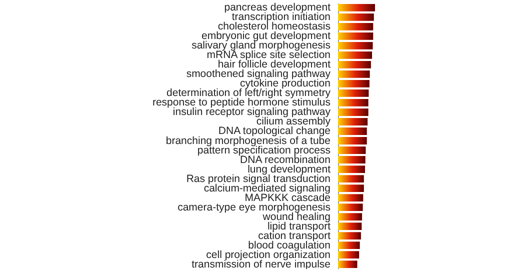 This screenshot has width=520, height=272. Describe the element at coordinates (289, 245) in the screenshot. I see `y-tick-label: blood coagulation` at that location.